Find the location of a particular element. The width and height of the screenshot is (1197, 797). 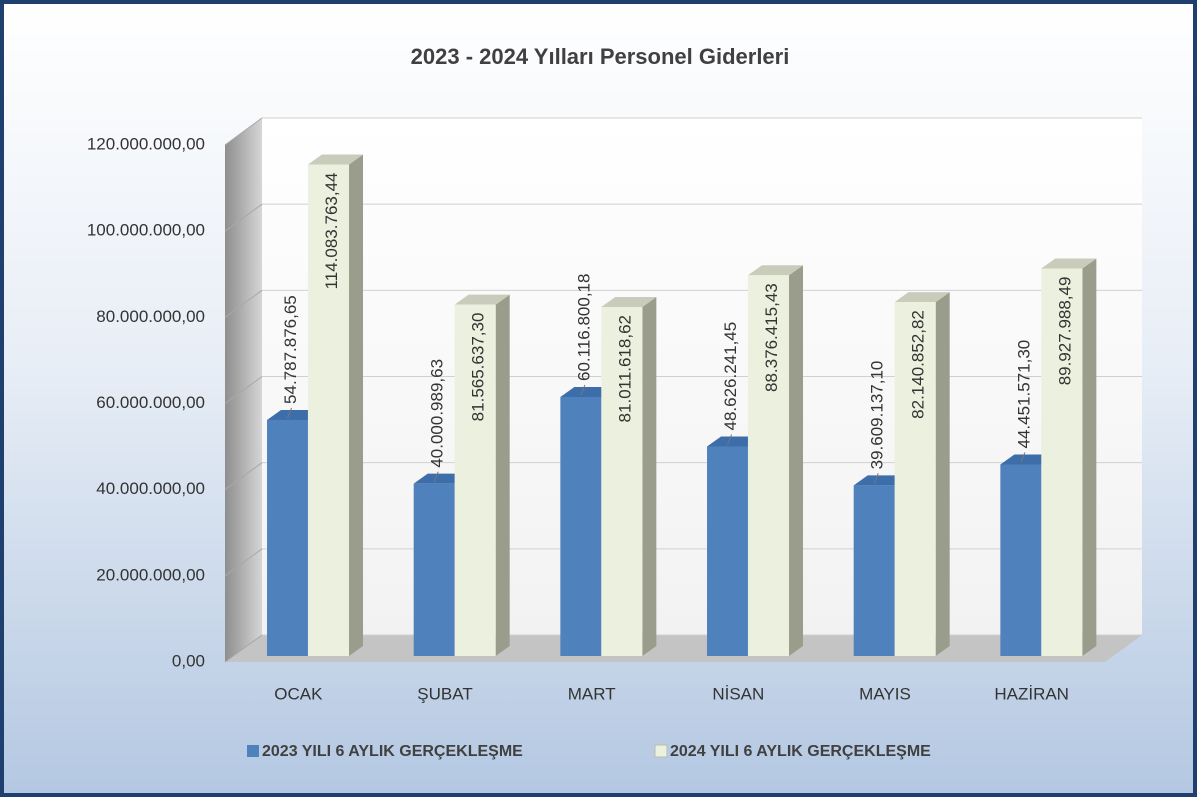

data-label: 88.376.415,43 is located at coordinates (771, 337).